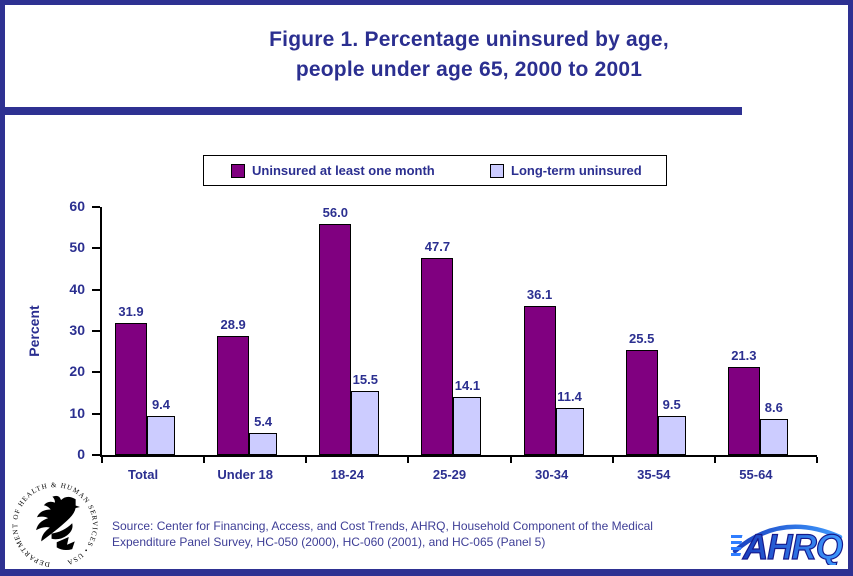 Image resolution: width=853 pixels, height=576 pixels. I want to click on bar-uninsured-month-total, so click(131, 389).